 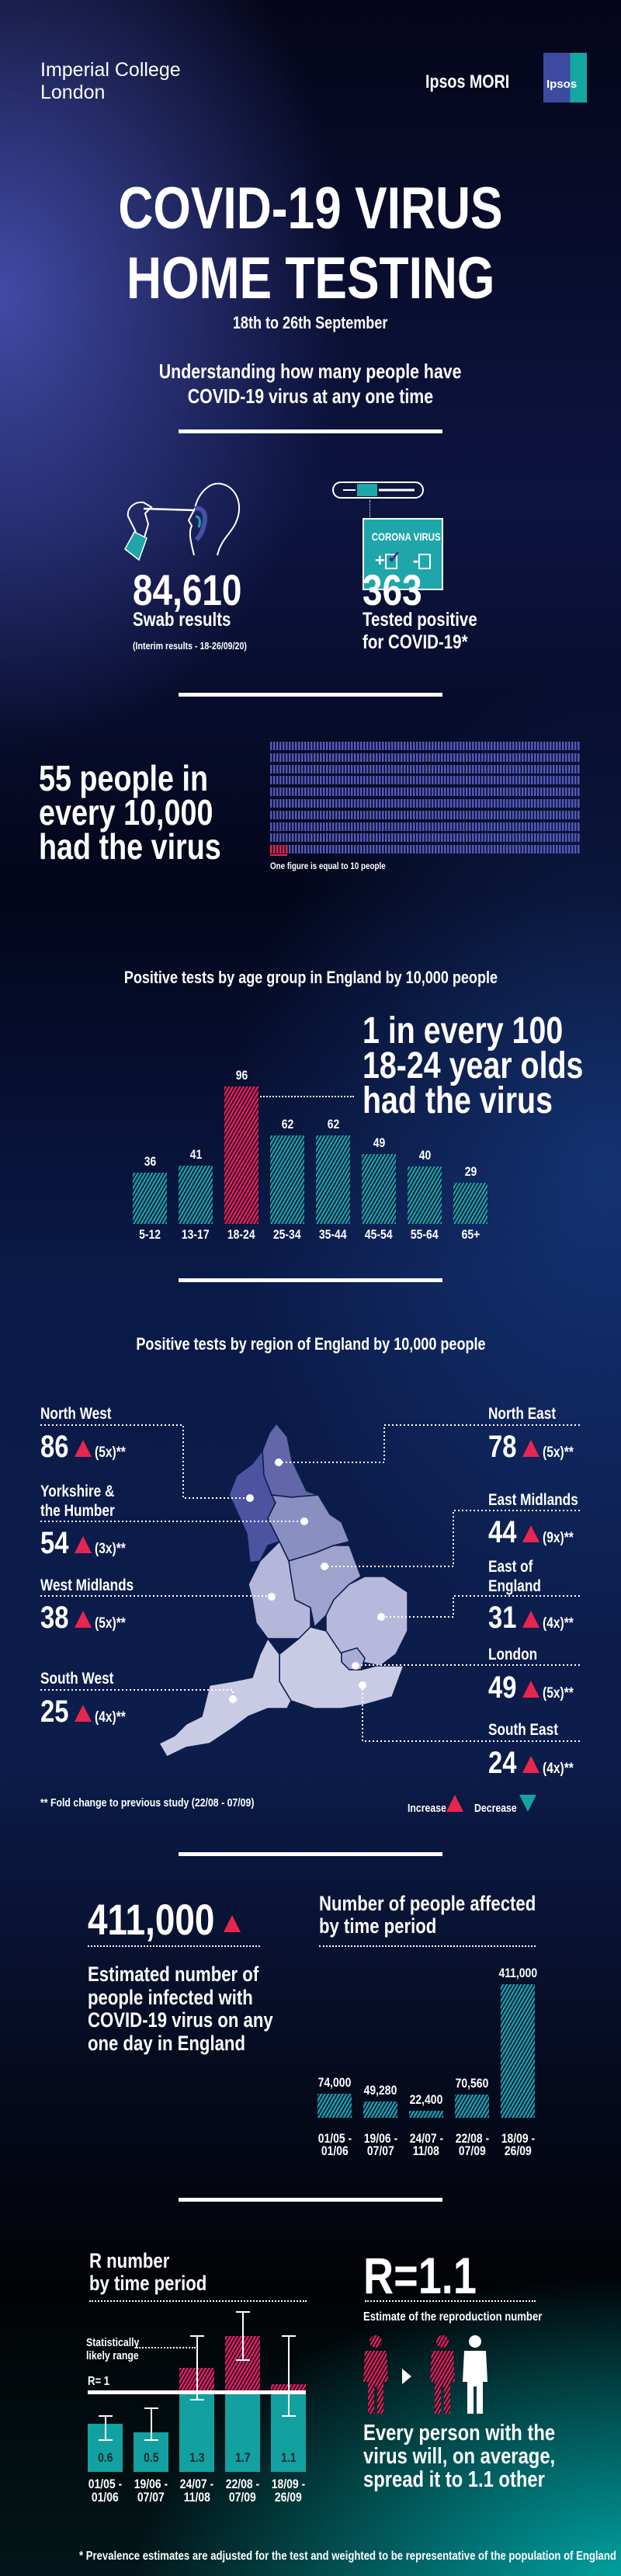 I want to click on r-category-text: 07/09, so click(x=242, y=2497).